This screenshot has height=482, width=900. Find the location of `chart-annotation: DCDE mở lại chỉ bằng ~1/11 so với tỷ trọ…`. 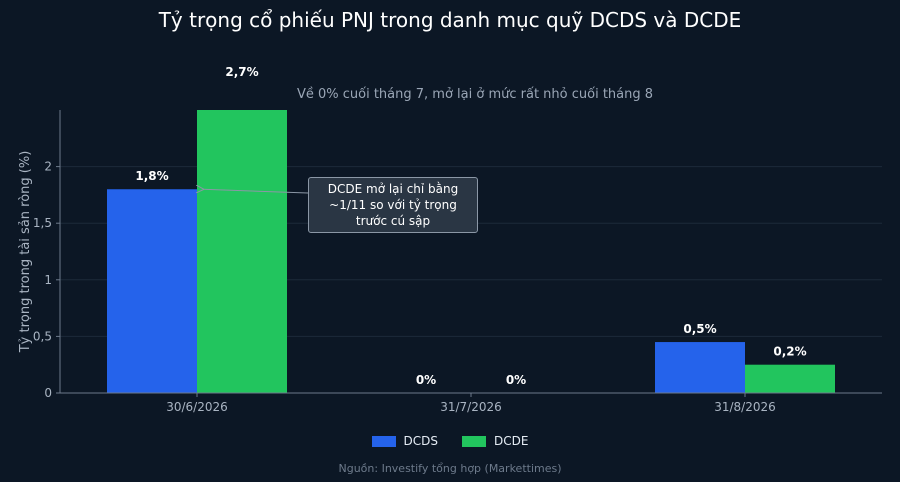

chart-annotation: DCDE mở lại chỉ bằng ~1/11 so với tỷ trọ… is located at coordinates (393, 205).